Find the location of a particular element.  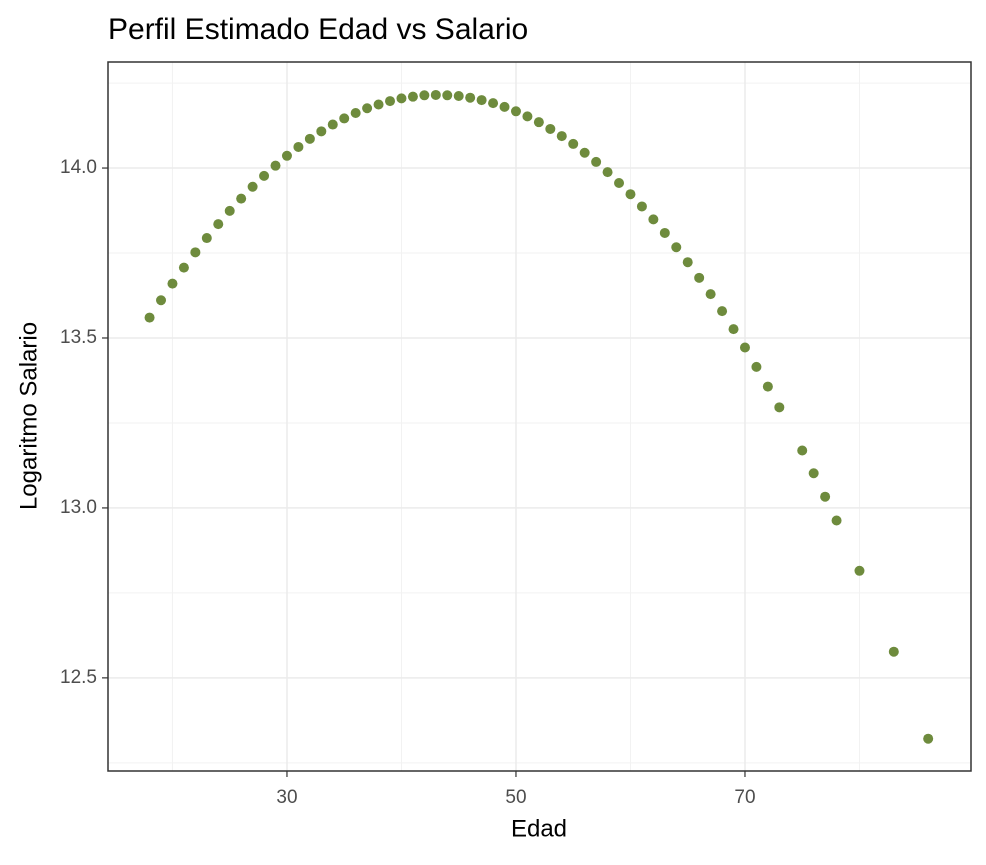

x-tick-label: 70 is located at coordinates (744, 797).